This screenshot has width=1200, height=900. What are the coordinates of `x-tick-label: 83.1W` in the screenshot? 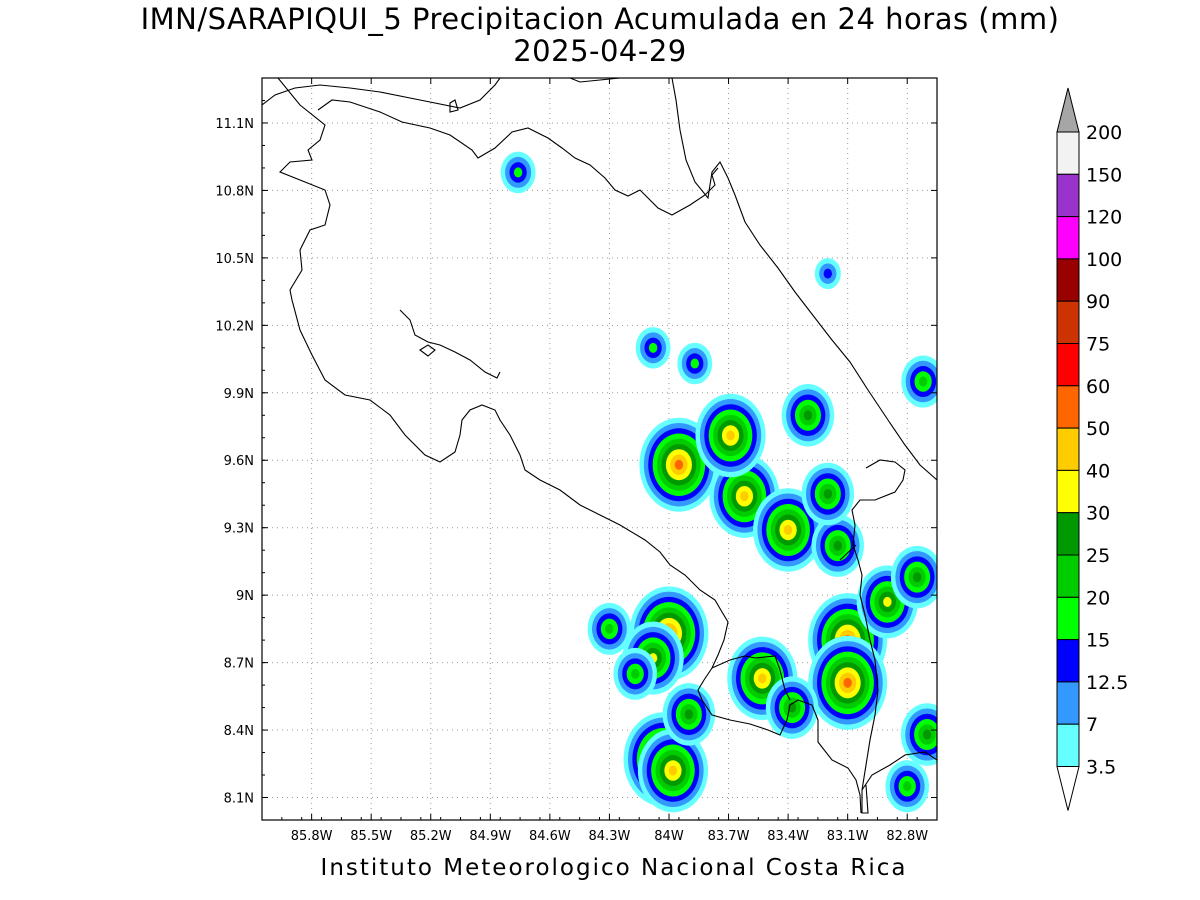 It's located at (848, 836).